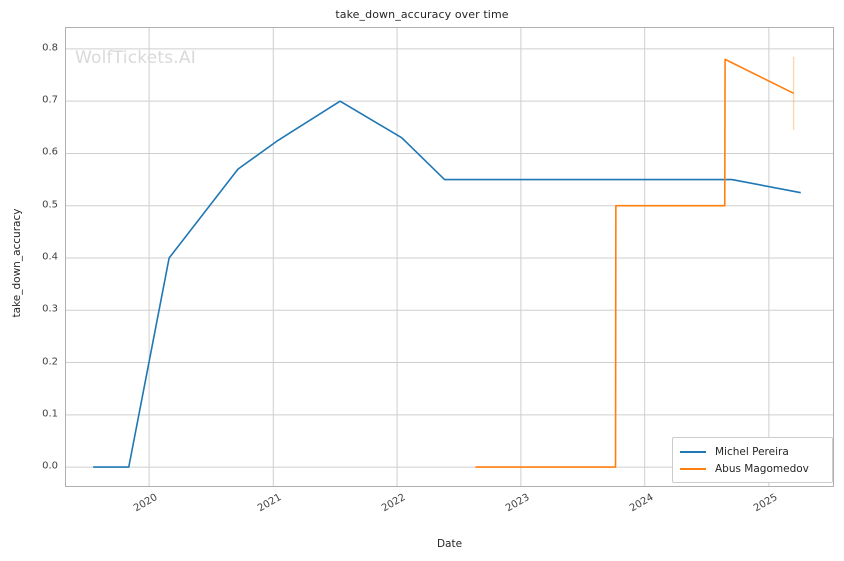 The height and width of the screenshot is (561, 844). I want to click on x-tick-label-text: 2024, so click(641, 503).